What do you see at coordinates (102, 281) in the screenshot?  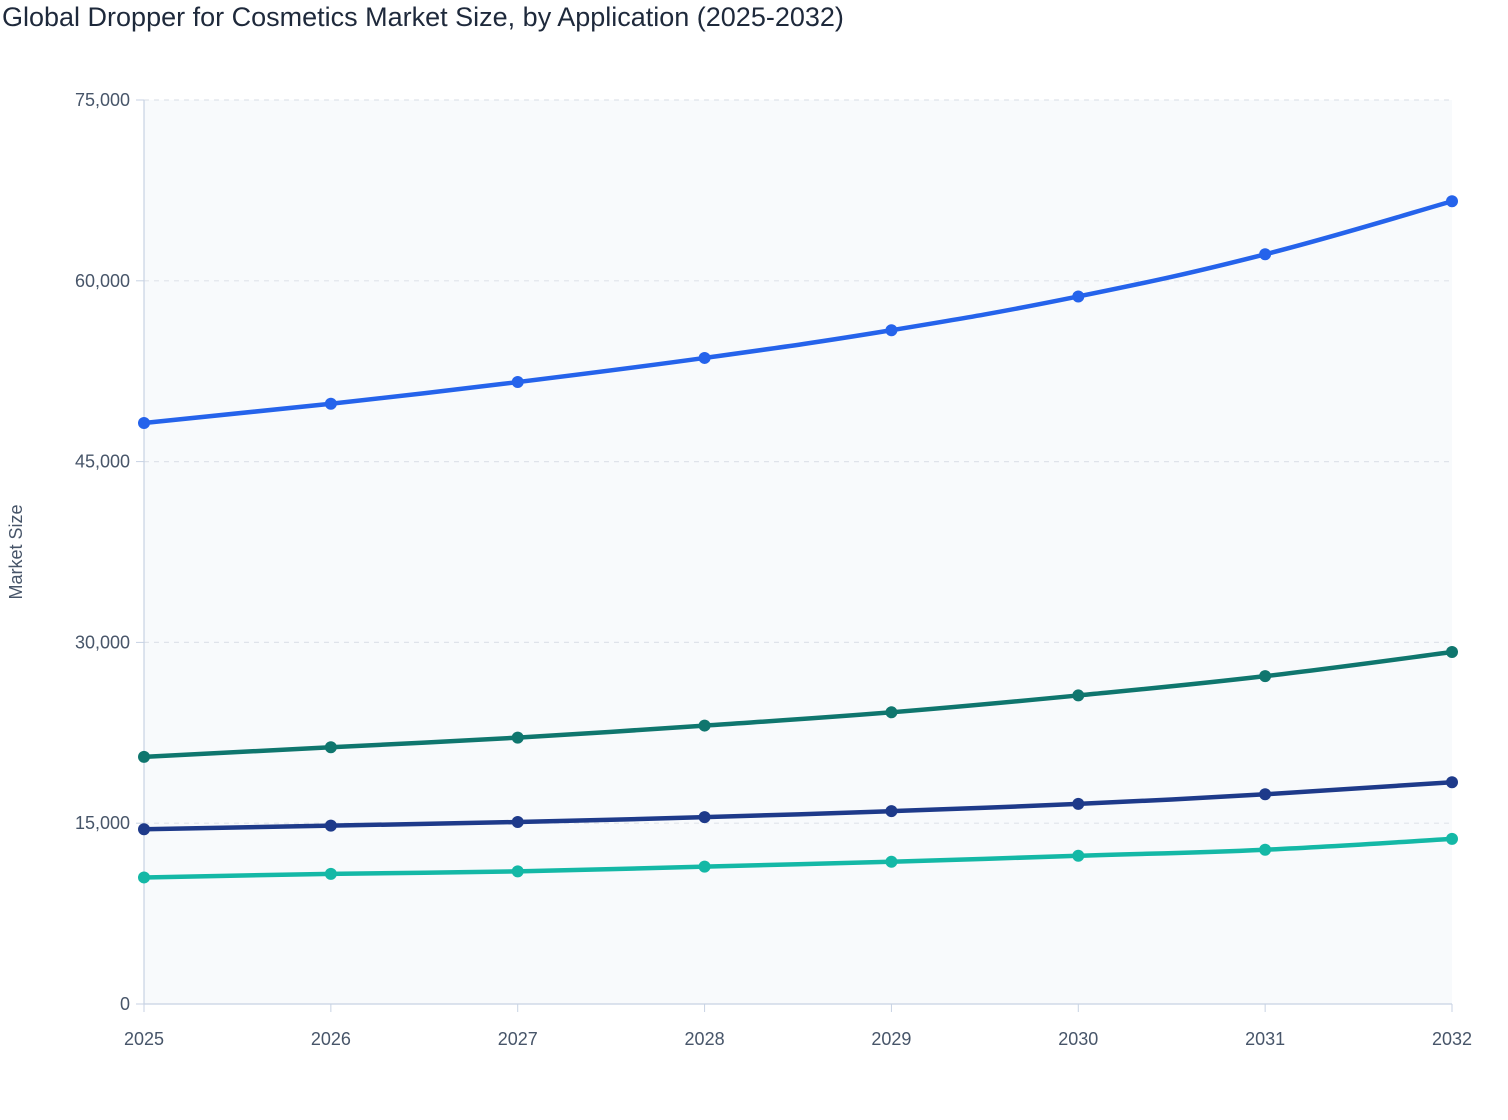 I see `y-tick-label: 60,000` at bounding box center [102, 281].